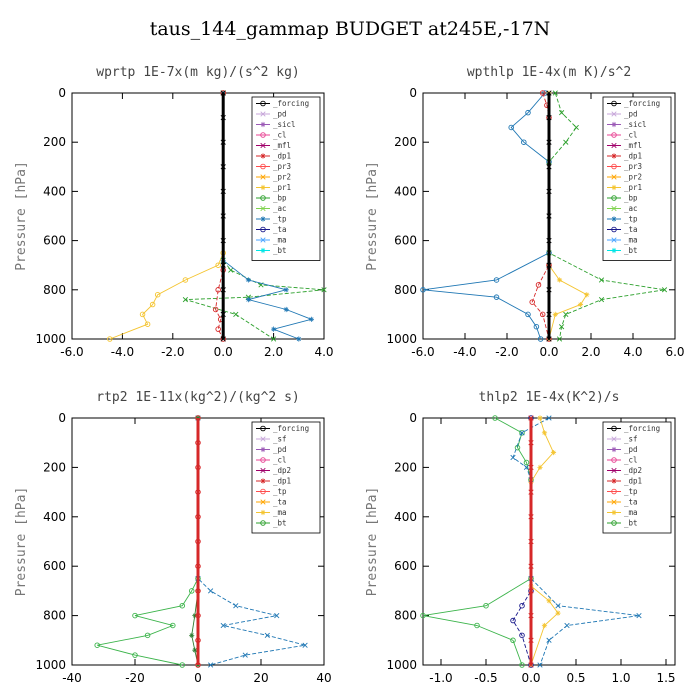 Image resolution: width=700 pixels, height=700 pixels. What do you see at coordinates (282, 187) in the screenshot?
I see `legend-label: _pr1` at bounding box center [282, 187].